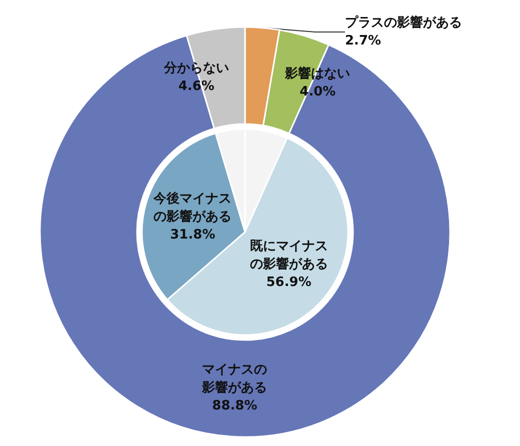 The image size is (520, 446). What do you see at coordinates (195, 68) in the screenshot?
I see `slice-label: 分からない` at bounding box center [195, 68].